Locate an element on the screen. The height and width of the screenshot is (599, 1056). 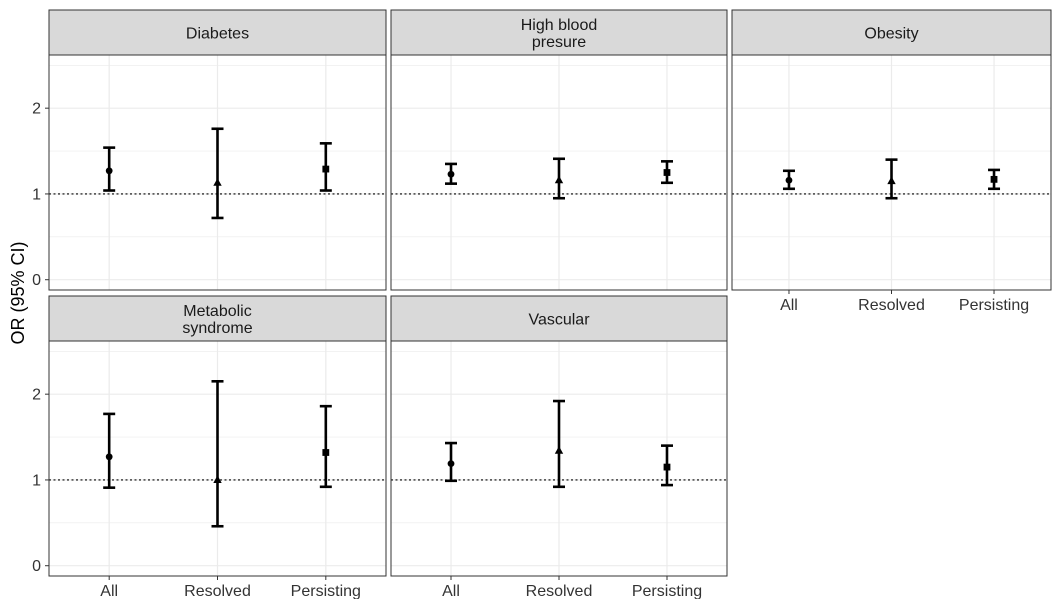
facet-strip-title: presure is located at coordinates (559, 42).